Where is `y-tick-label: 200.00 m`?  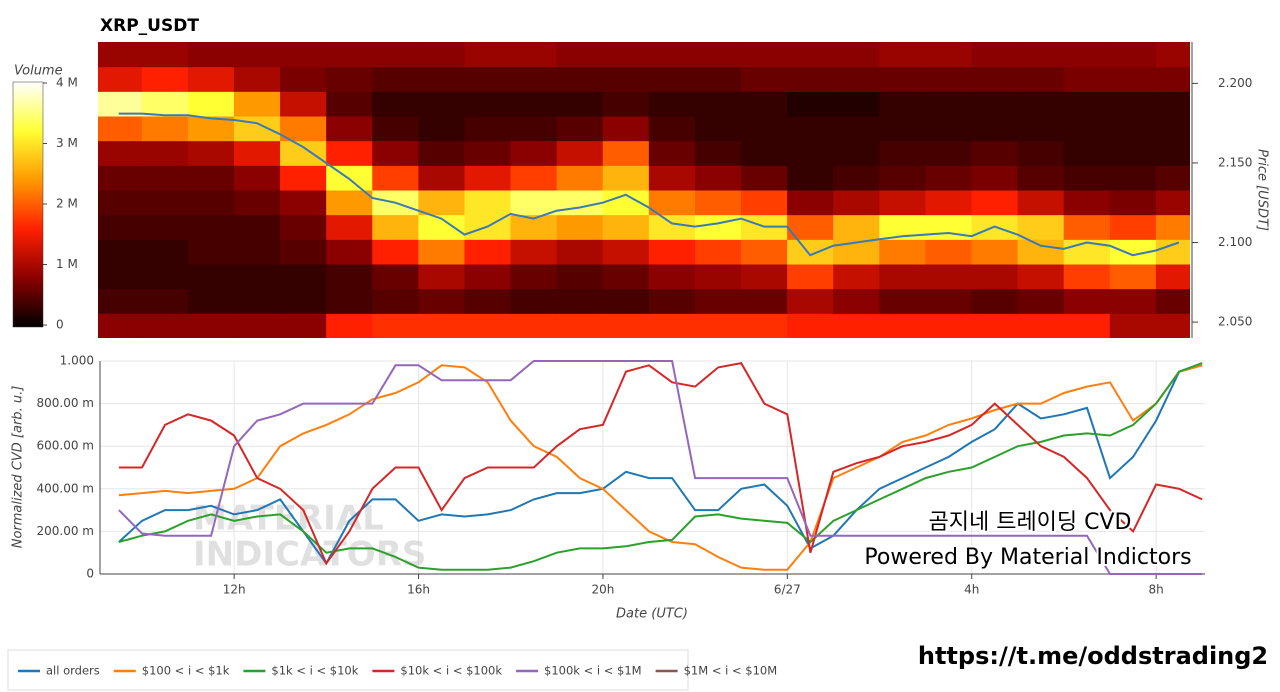 y-tick-label: 200.00 m is located at coordinates (66, 531).